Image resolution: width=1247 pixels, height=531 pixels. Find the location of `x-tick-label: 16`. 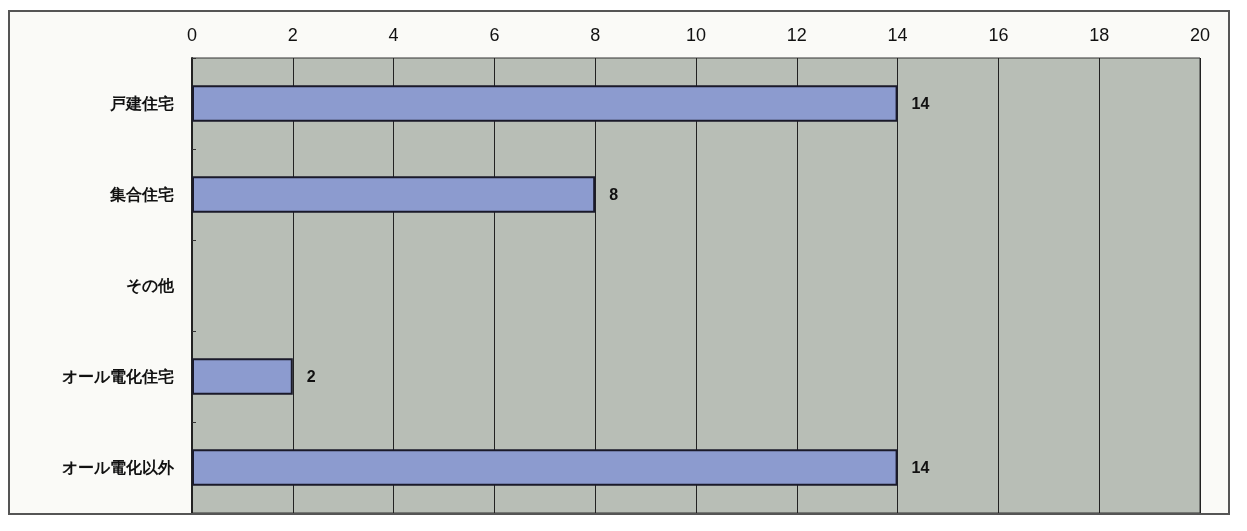

x-tick-label: 16 is located at coordinates (998, 35).